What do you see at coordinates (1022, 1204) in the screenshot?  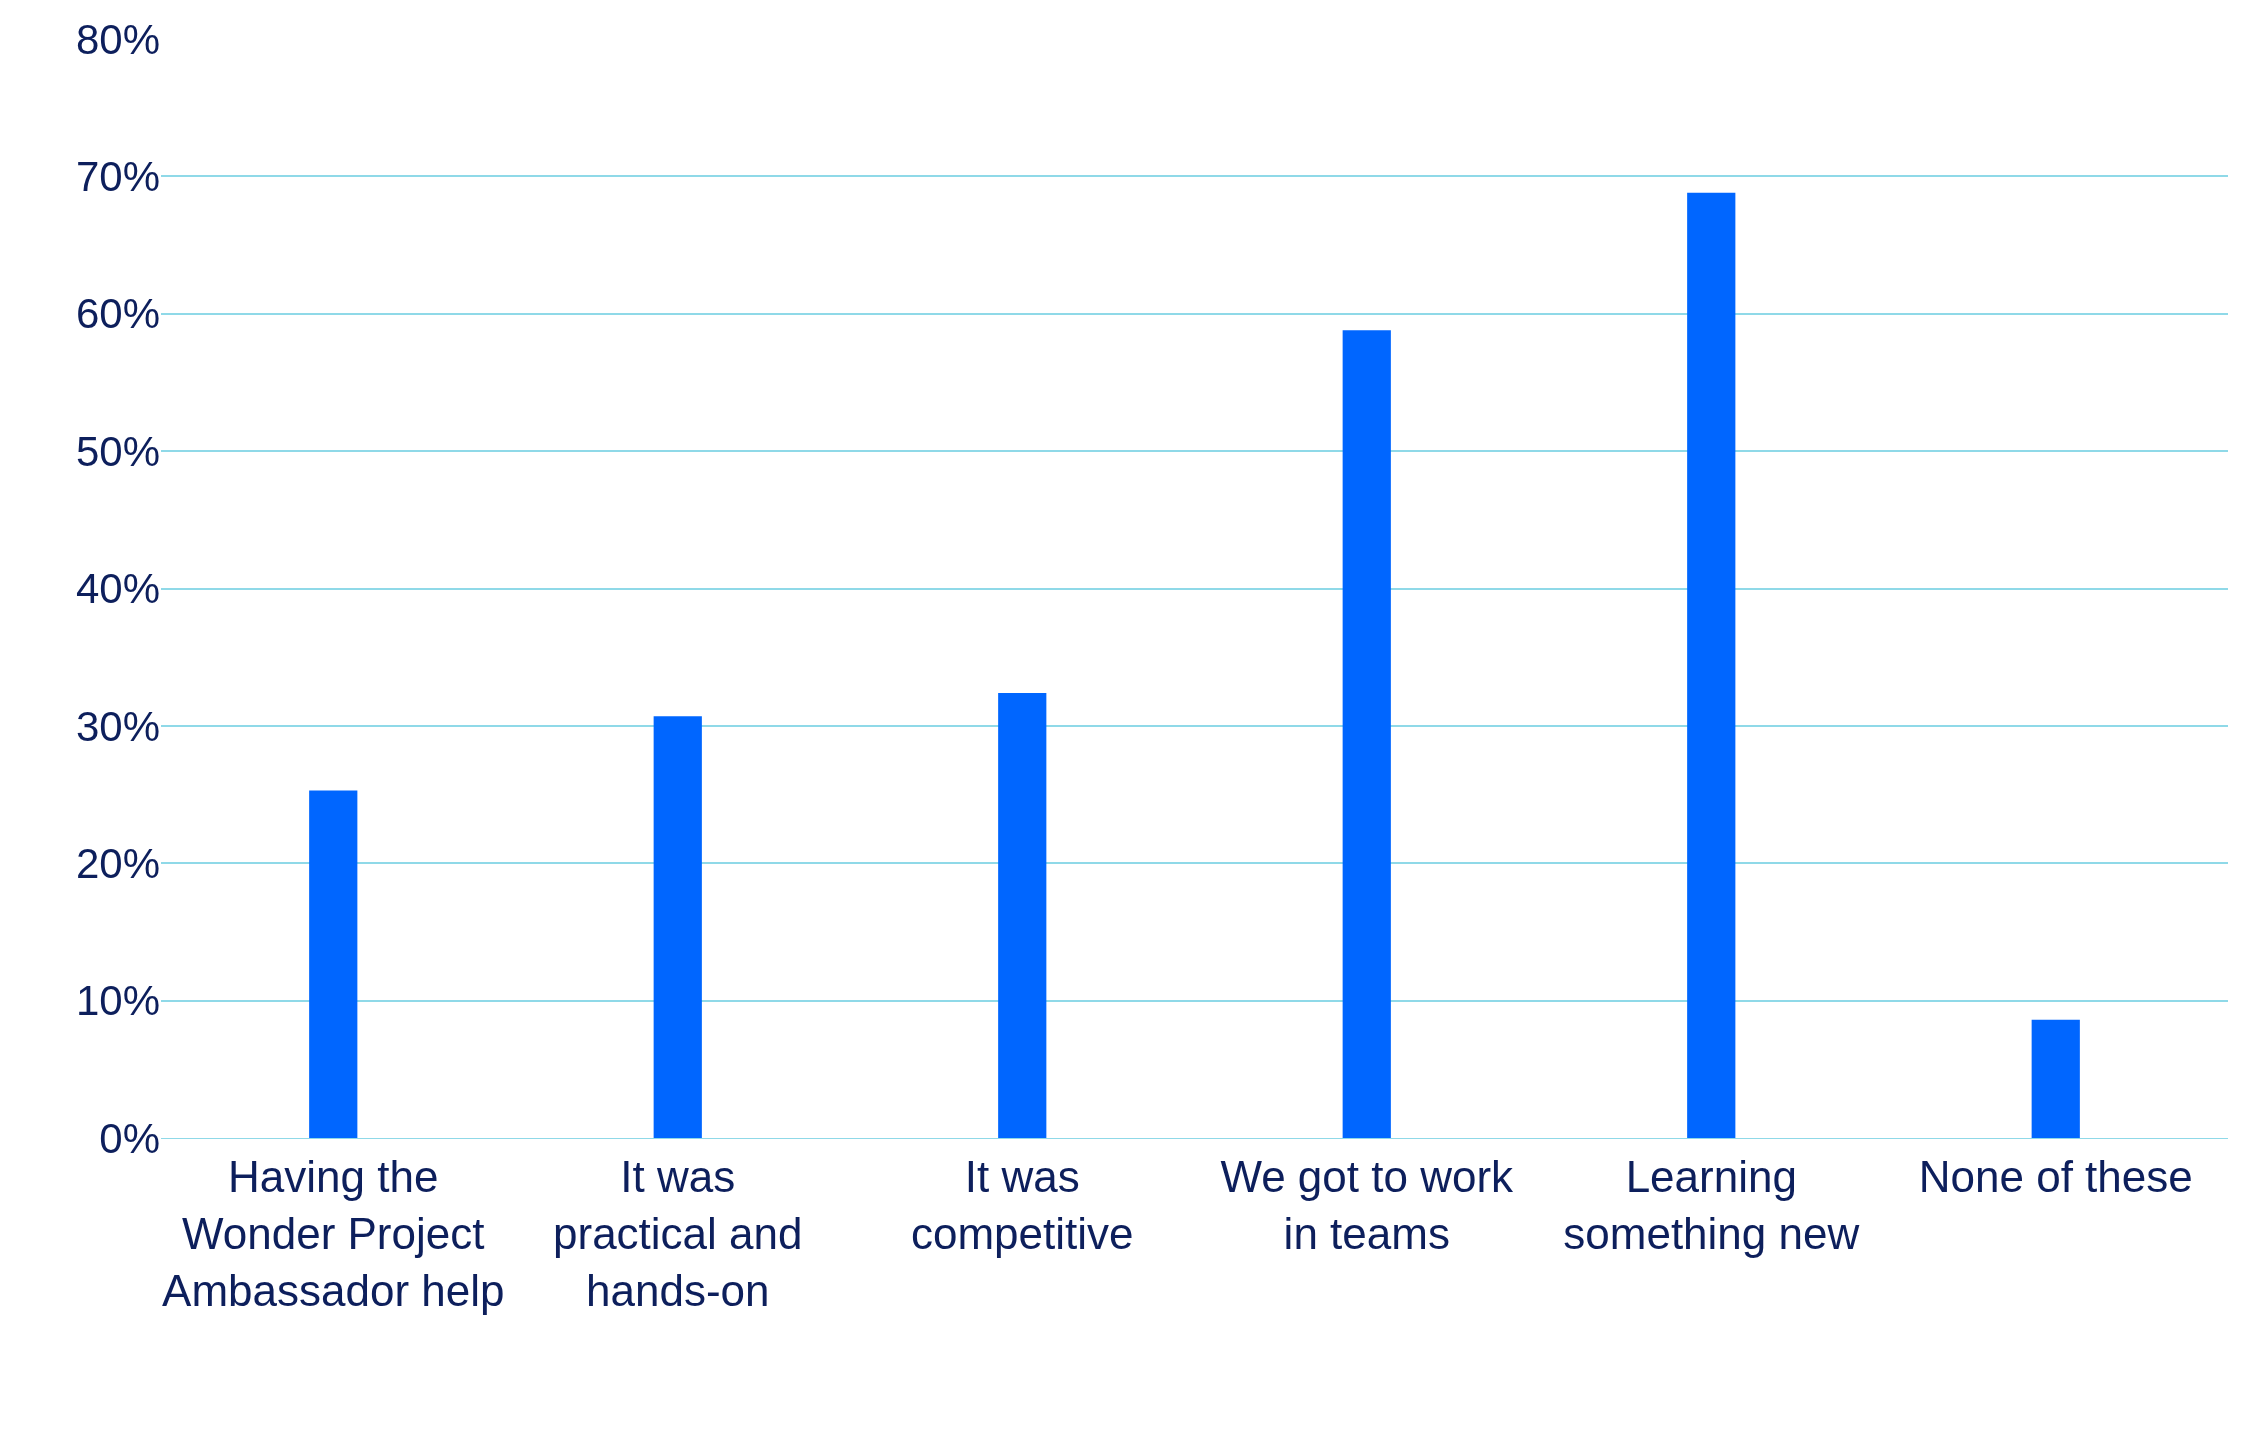 I see `x-tick-label: It was competitive` at bounding box center [1022, 1204].